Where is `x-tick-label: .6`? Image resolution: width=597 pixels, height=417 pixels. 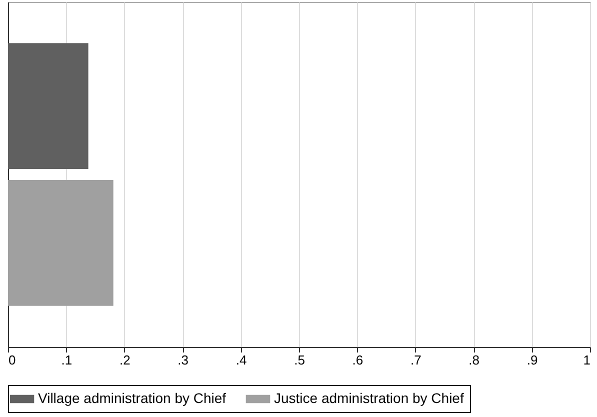 x-tick-label: .6 is located at coordinates (358, 360).